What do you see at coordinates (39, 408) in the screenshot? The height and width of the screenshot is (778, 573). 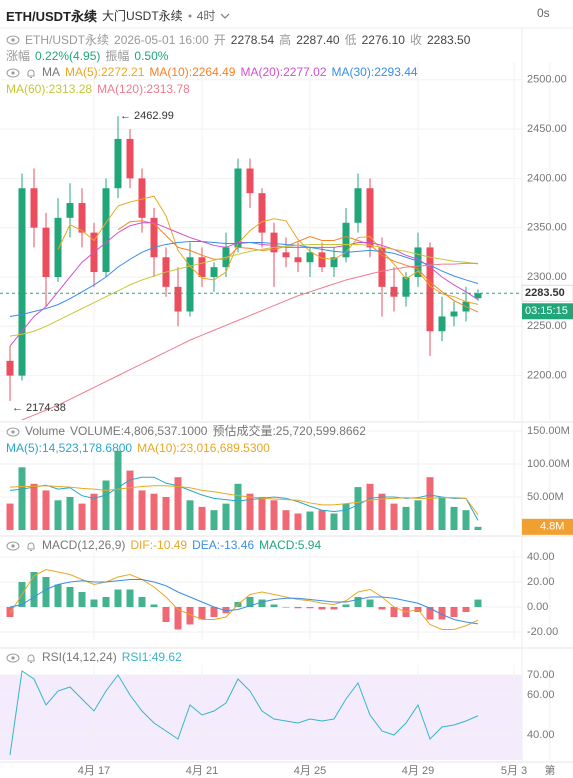 I see `low-annotation: ← 2174.38` at bounding box center [39, 408].